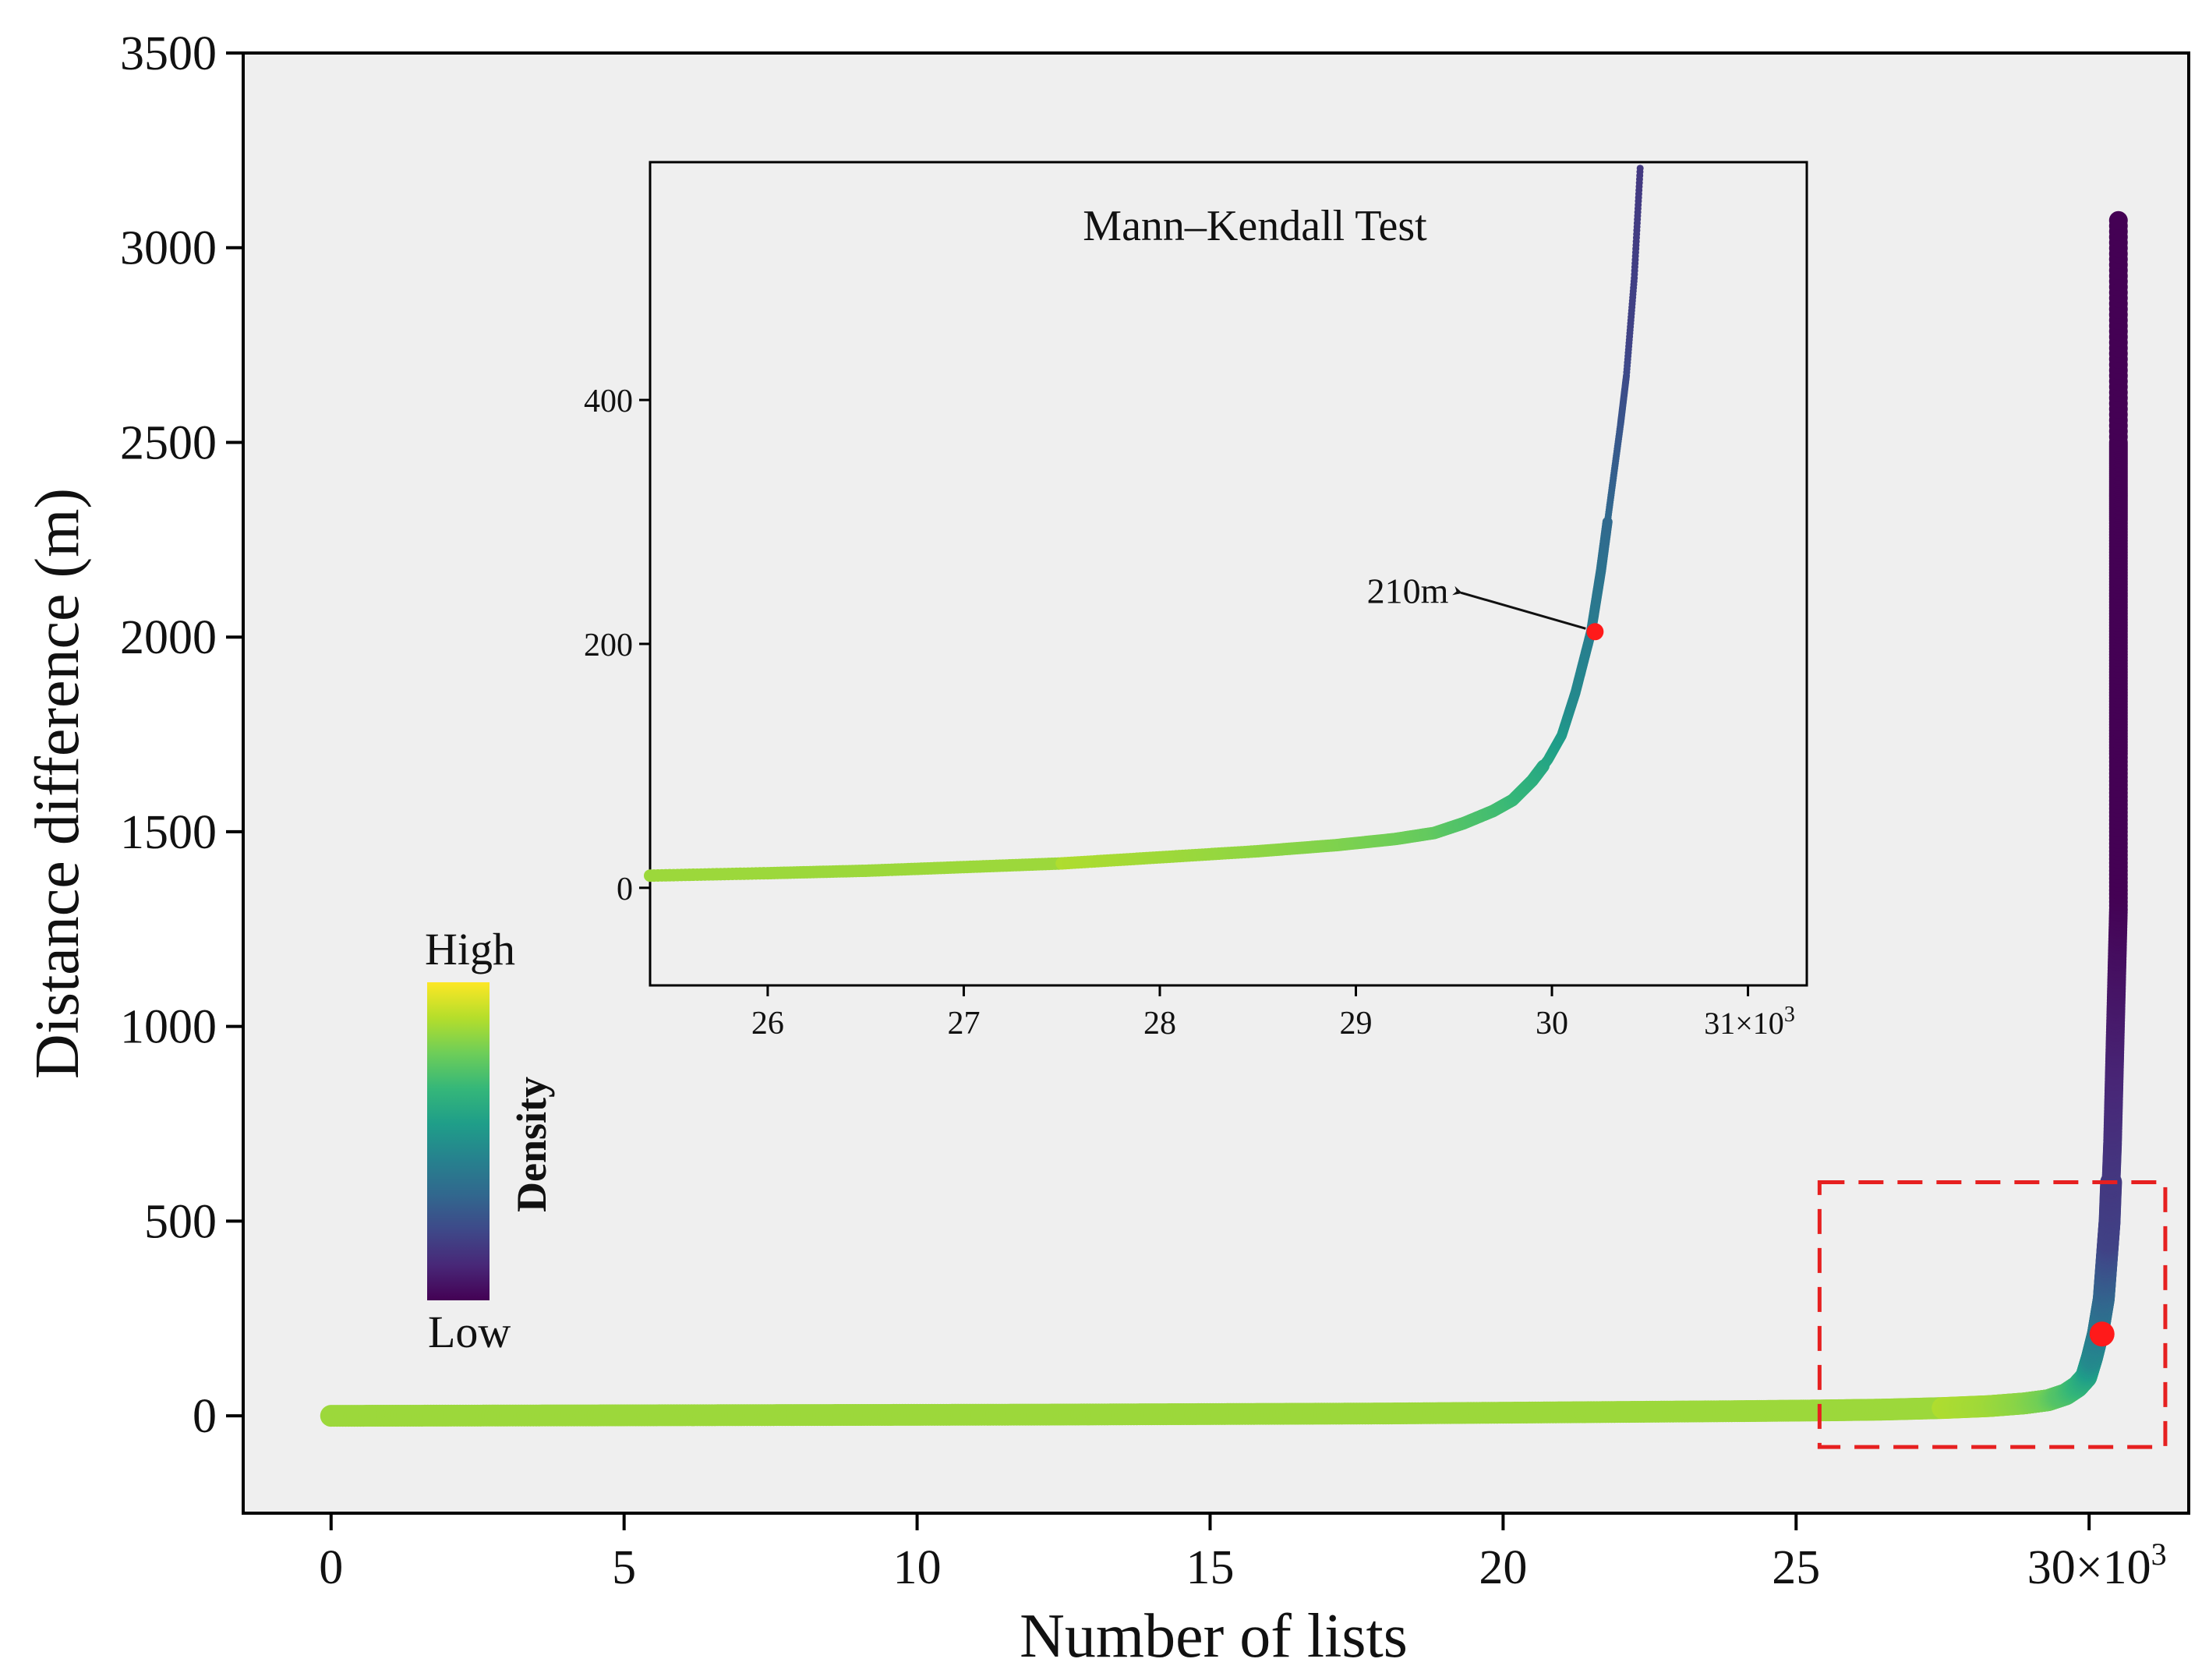 The height and width of the screenshot is (1680, 2209). I want to click on inset-data-point, so click(1640, 168).